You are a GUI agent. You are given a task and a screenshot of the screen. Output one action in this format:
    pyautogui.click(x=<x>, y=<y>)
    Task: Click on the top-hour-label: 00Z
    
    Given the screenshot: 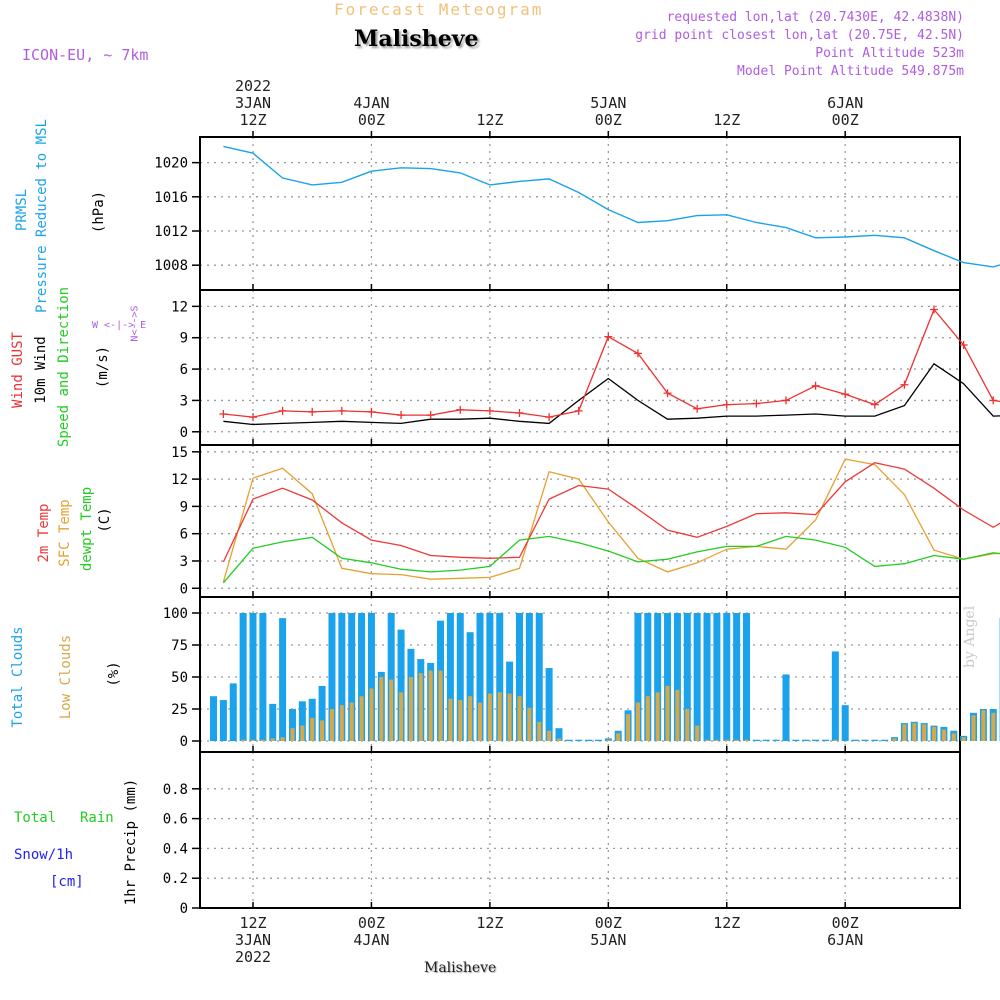 What is the action you would take?
    pyautogui.click(x=608, y=120)
    